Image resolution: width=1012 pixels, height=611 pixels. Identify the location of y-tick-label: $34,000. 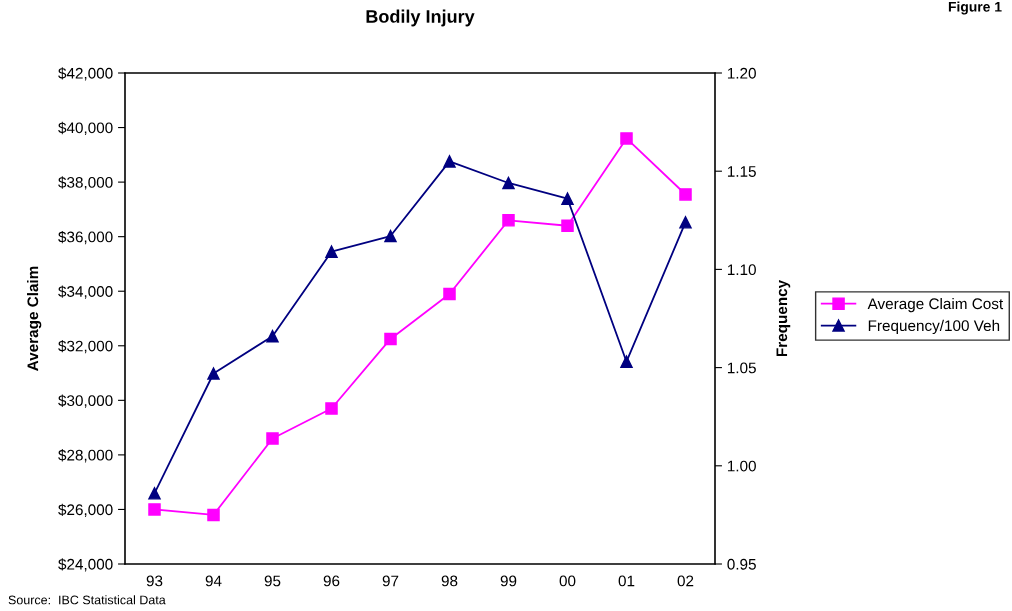
(85, 292).